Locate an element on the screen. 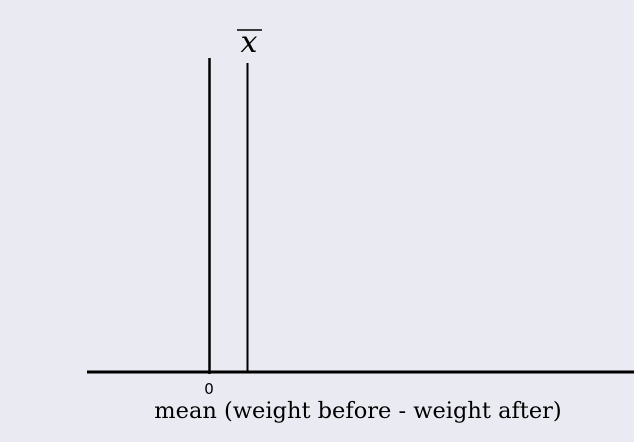  x-axis-label: mean (weight before - weight after) is located at coordinates (357, 411).